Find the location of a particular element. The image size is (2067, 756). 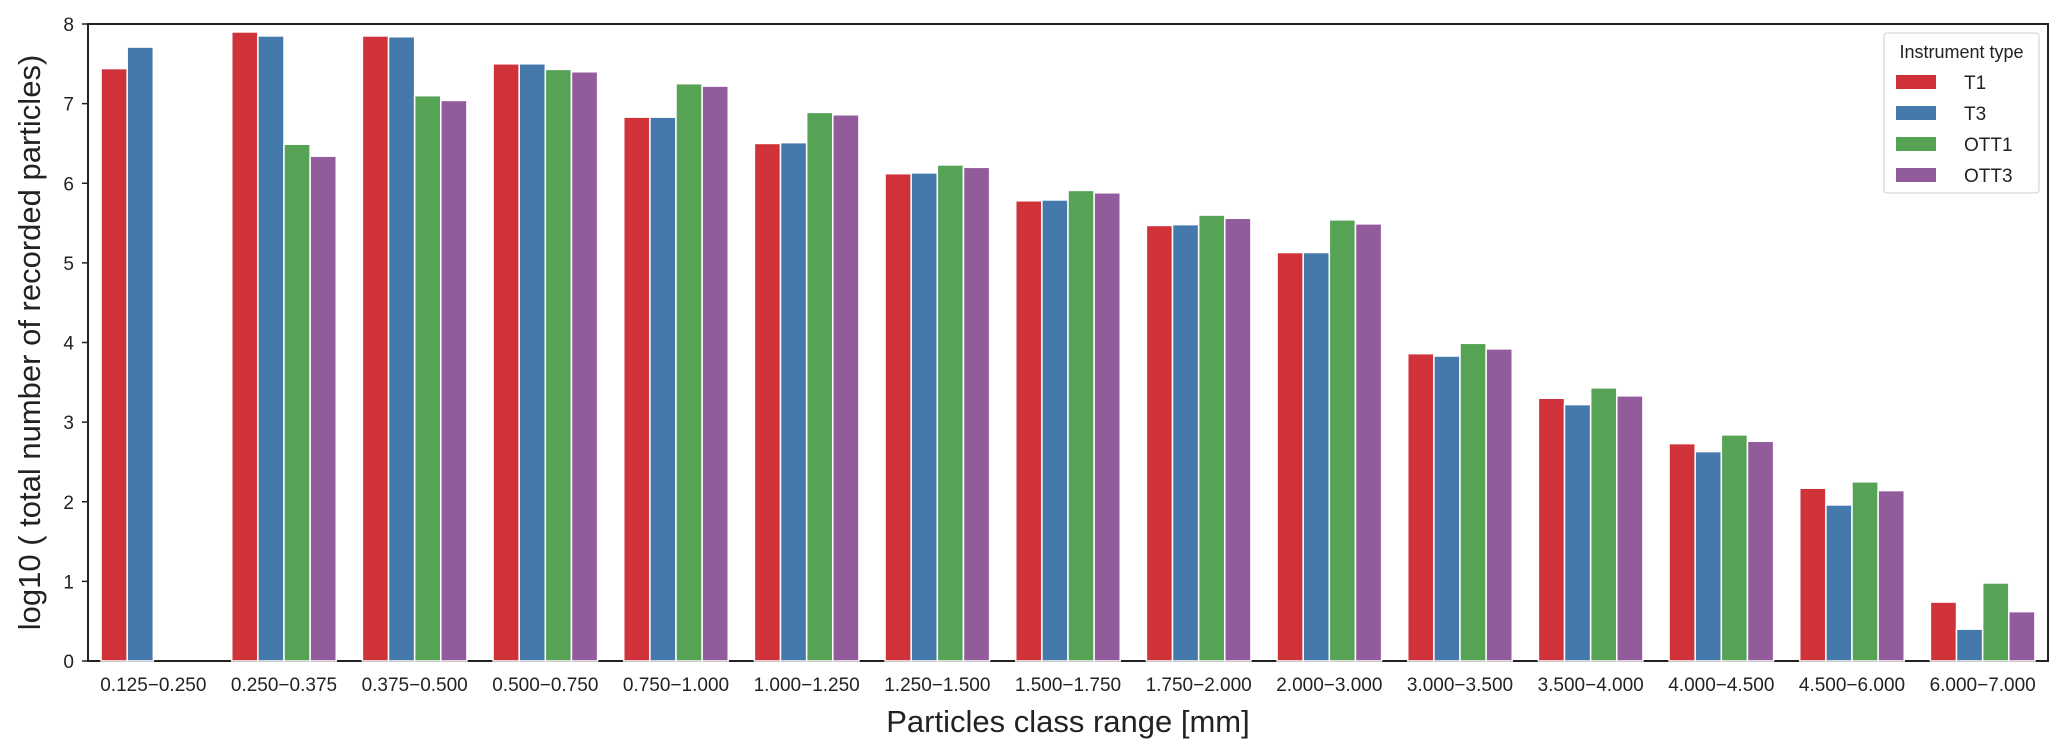

y-tick-label: 4 is located at coordinates (68, 344).